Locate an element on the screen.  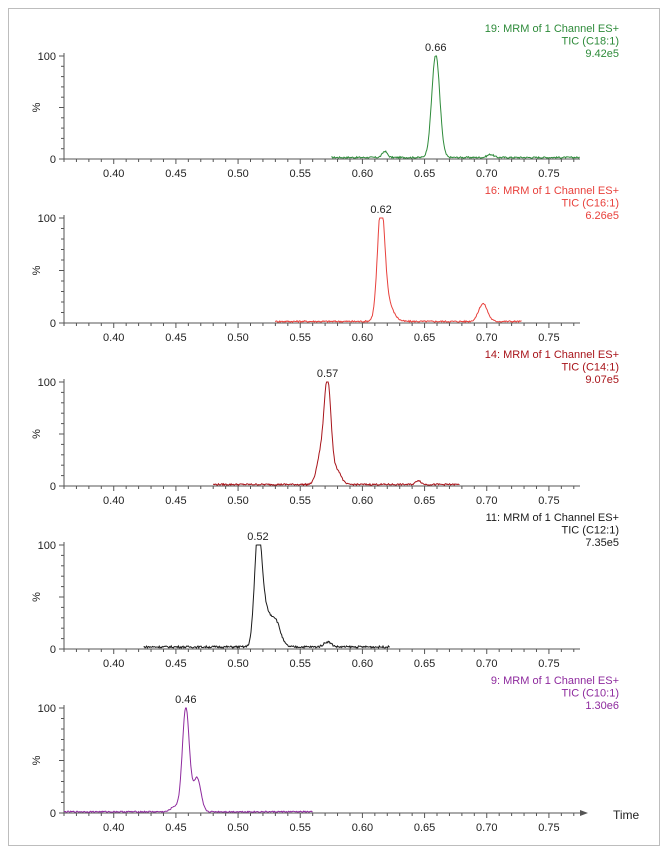
trace-header-line: TIC (C16:1) is located at coordinates (590, 204).